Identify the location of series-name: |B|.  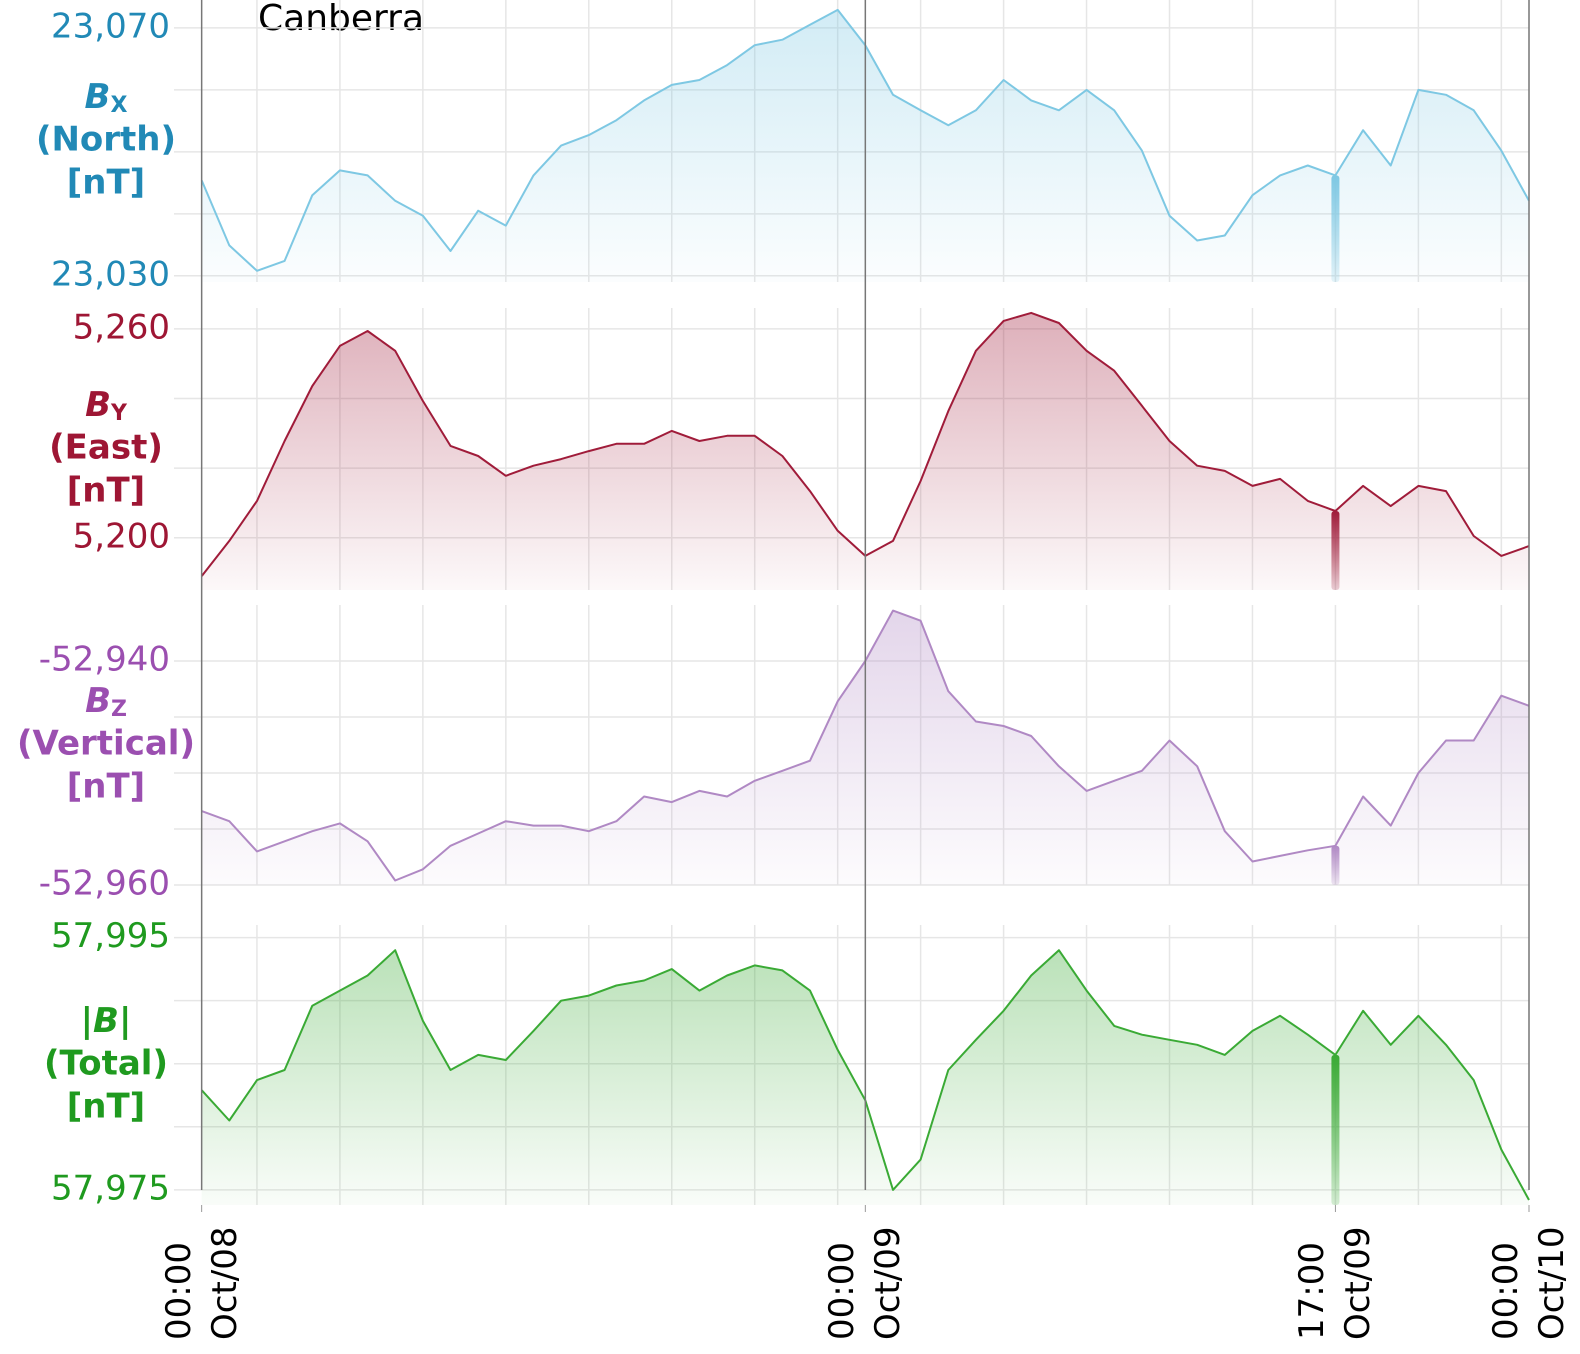
(106, 1021).